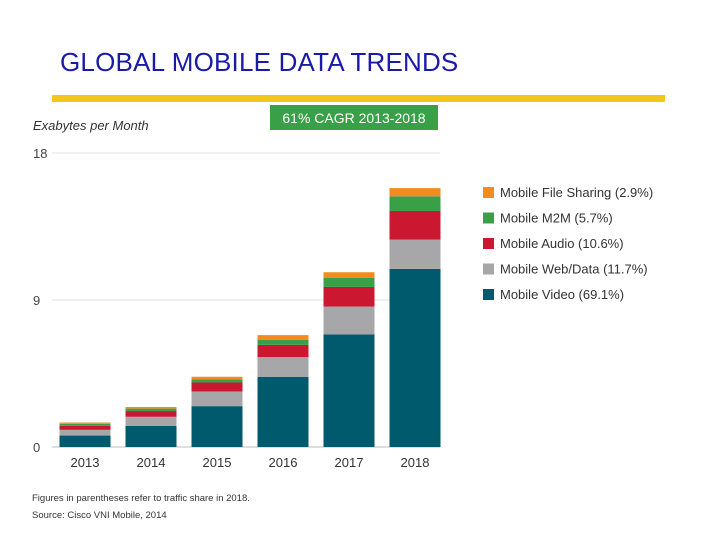 This screenshot has height=540, width=720. Describe the element at coordinates (36, 447) in the screenshot. I see `y-tick-label: 0` at that location.